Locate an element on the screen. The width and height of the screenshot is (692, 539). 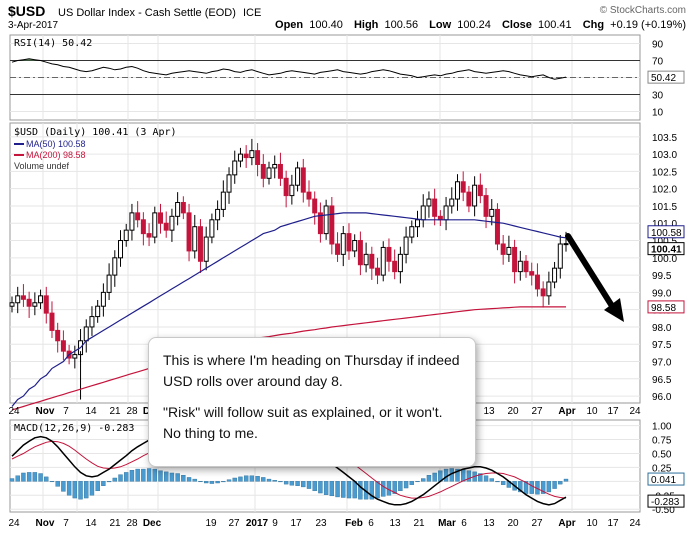
rsi-ytick-3: 30 is located at coordinates (658, 96).